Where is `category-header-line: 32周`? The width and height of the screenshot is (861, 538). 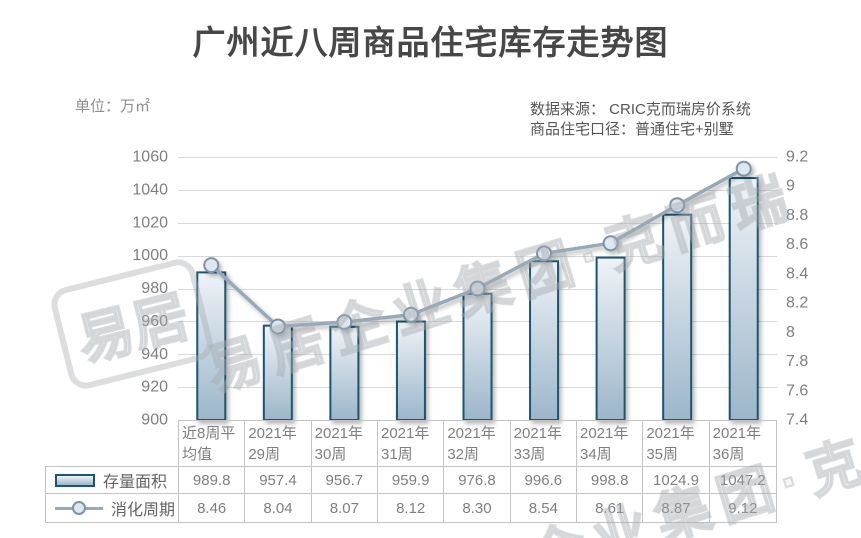 category-header-line: 32周 is located at coordinates (463, 454).